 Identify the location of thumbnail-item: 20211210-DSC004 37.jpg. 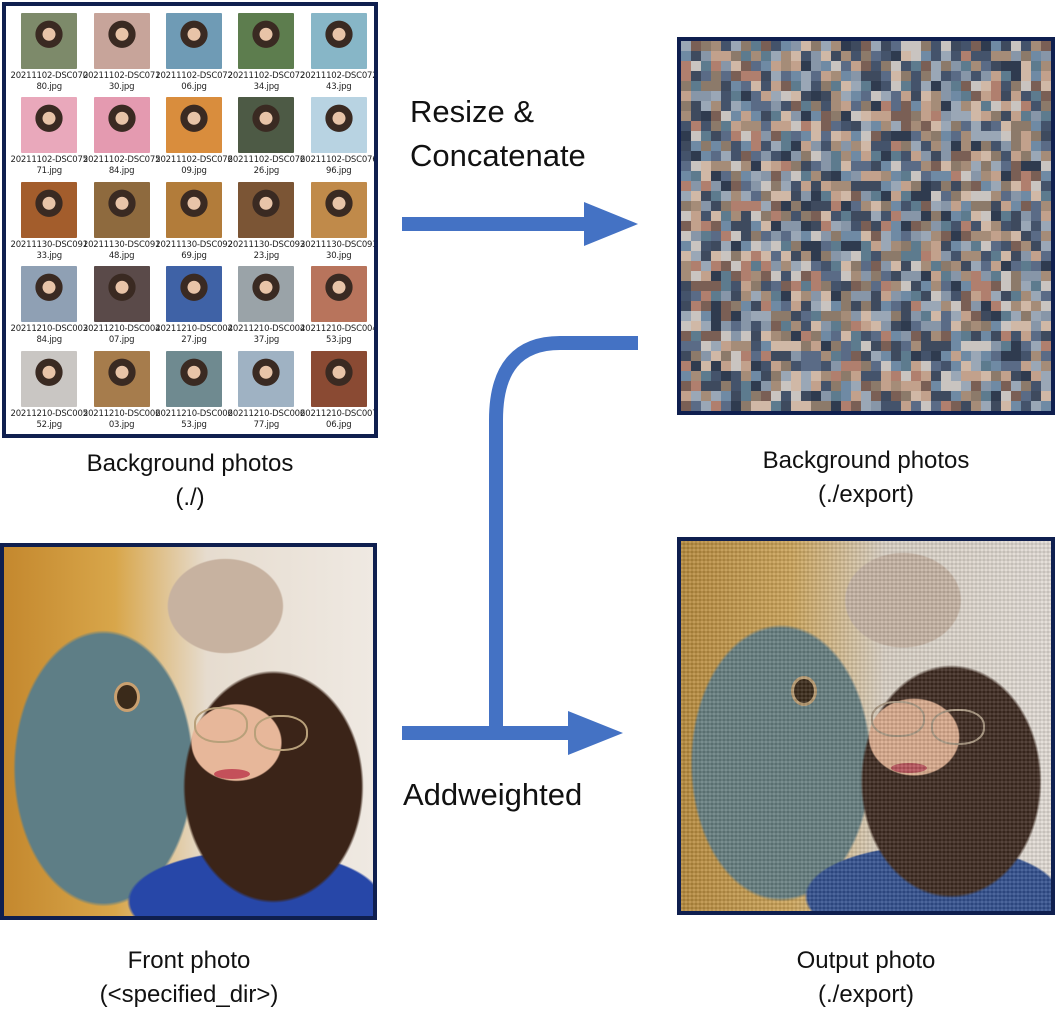
(266, 308).